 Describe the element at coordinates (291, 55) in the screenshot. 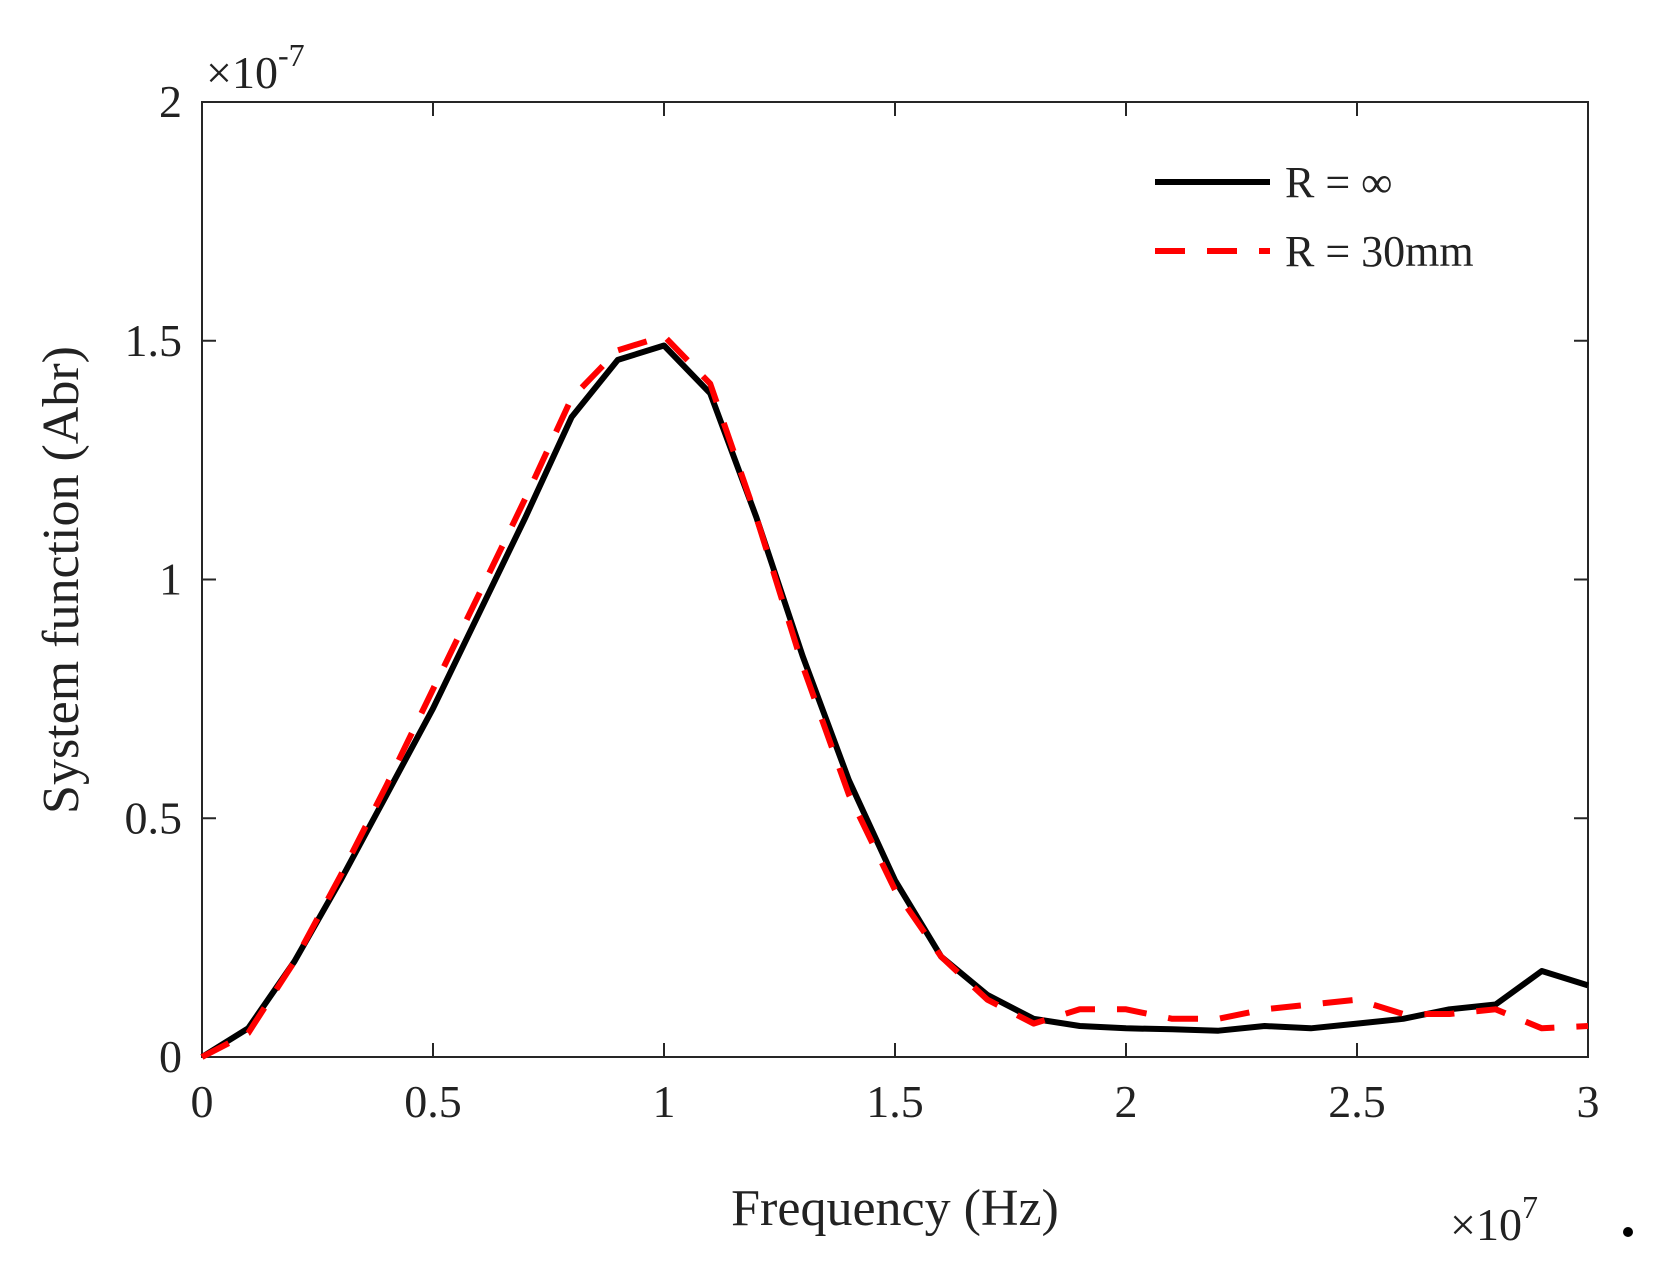

I see `y-multiplier-exp: -7` at that location.